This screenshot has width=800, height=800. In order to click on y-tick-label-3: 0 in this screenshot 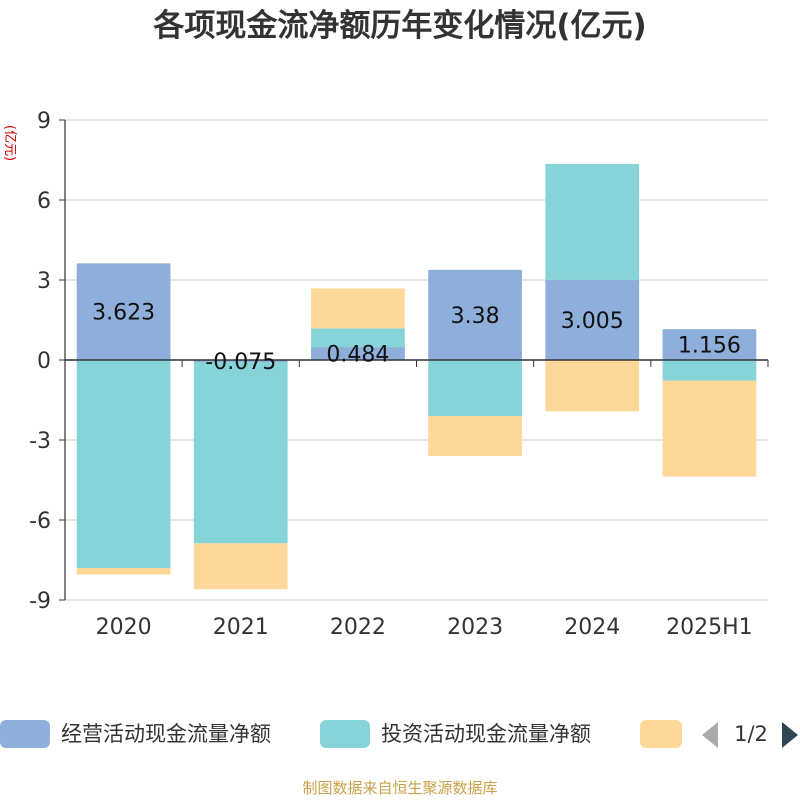, I will do `click(44, 361)`.